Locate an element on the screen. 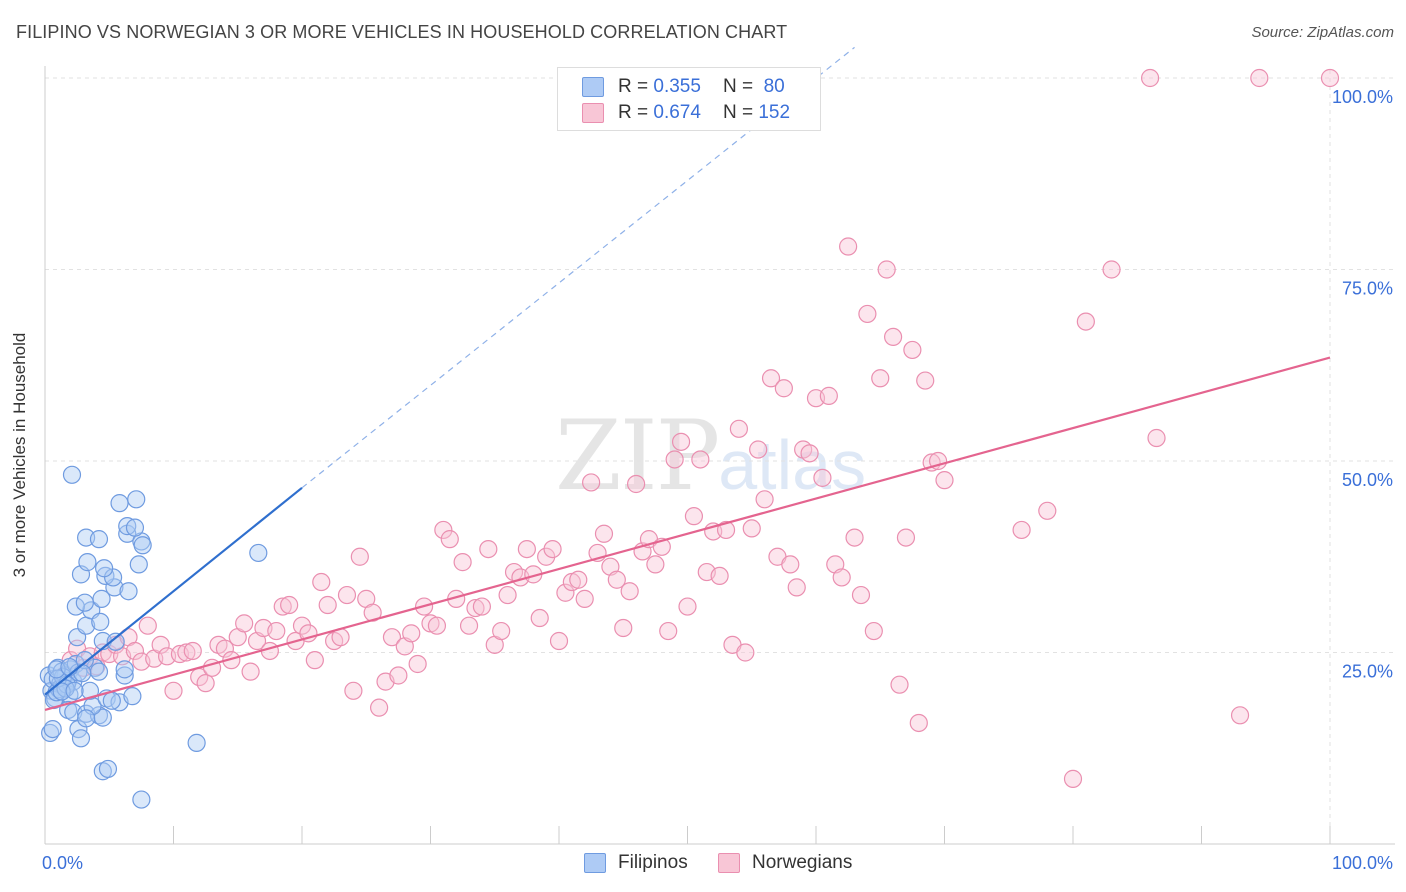 The width and height of the screenshot is (1406, 892). bottom-legend: Filipinos Norwegians is located at coordinates (703, 865).